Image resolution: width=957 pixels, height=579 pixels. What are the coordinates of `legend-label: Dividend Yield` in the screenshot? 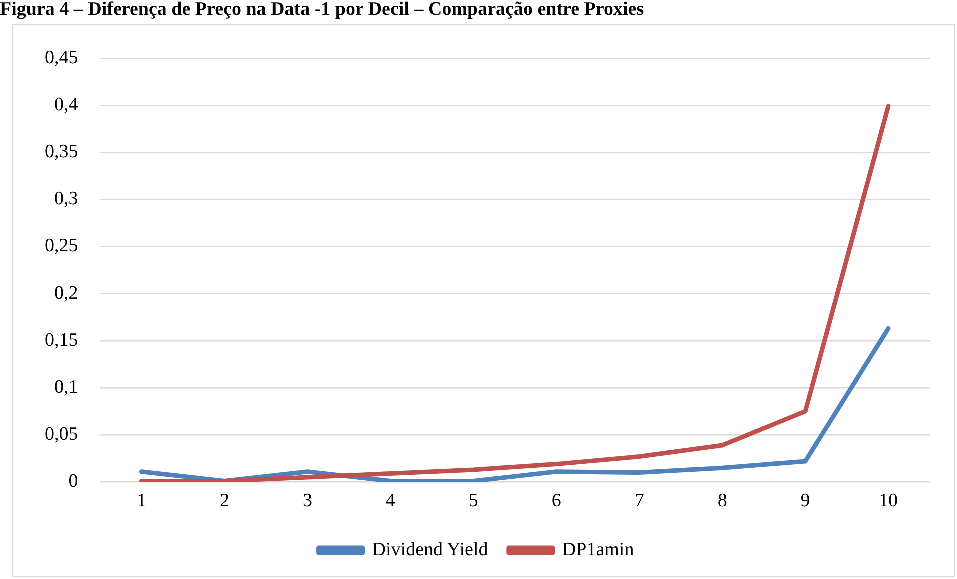 It's located at (430, 549).